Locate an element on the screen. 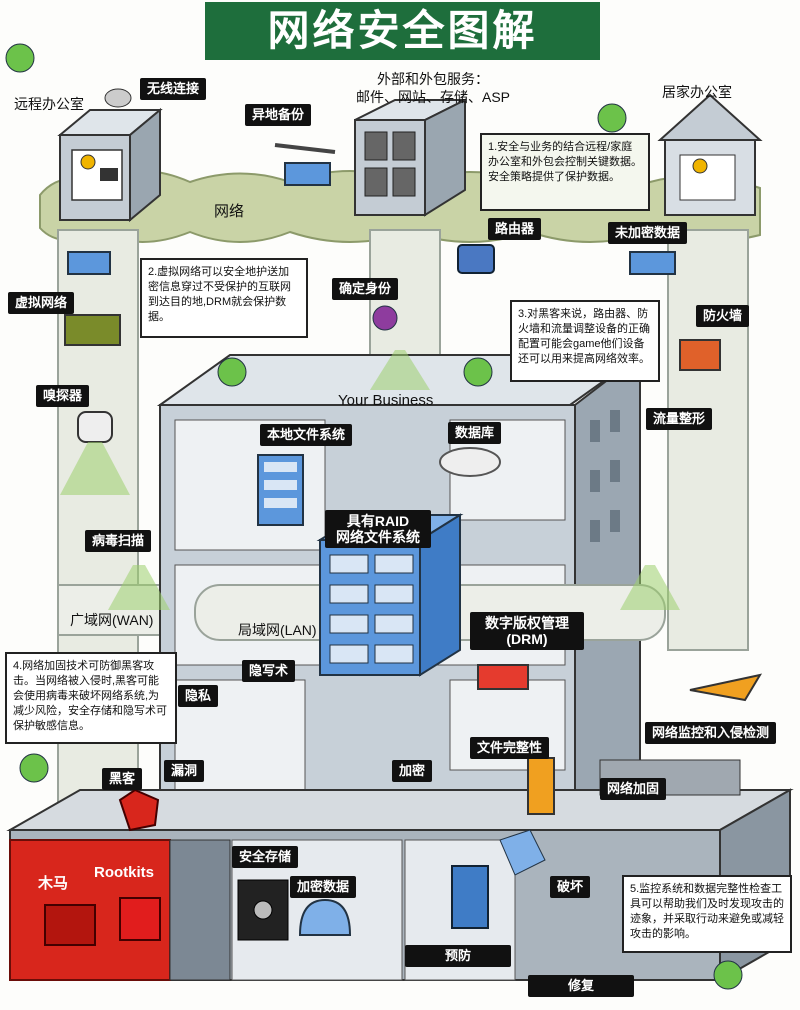 The height and width of the screenshot is (1010, 800). secure-storage-label: 安全存储 is located at coordinates (265, 857).